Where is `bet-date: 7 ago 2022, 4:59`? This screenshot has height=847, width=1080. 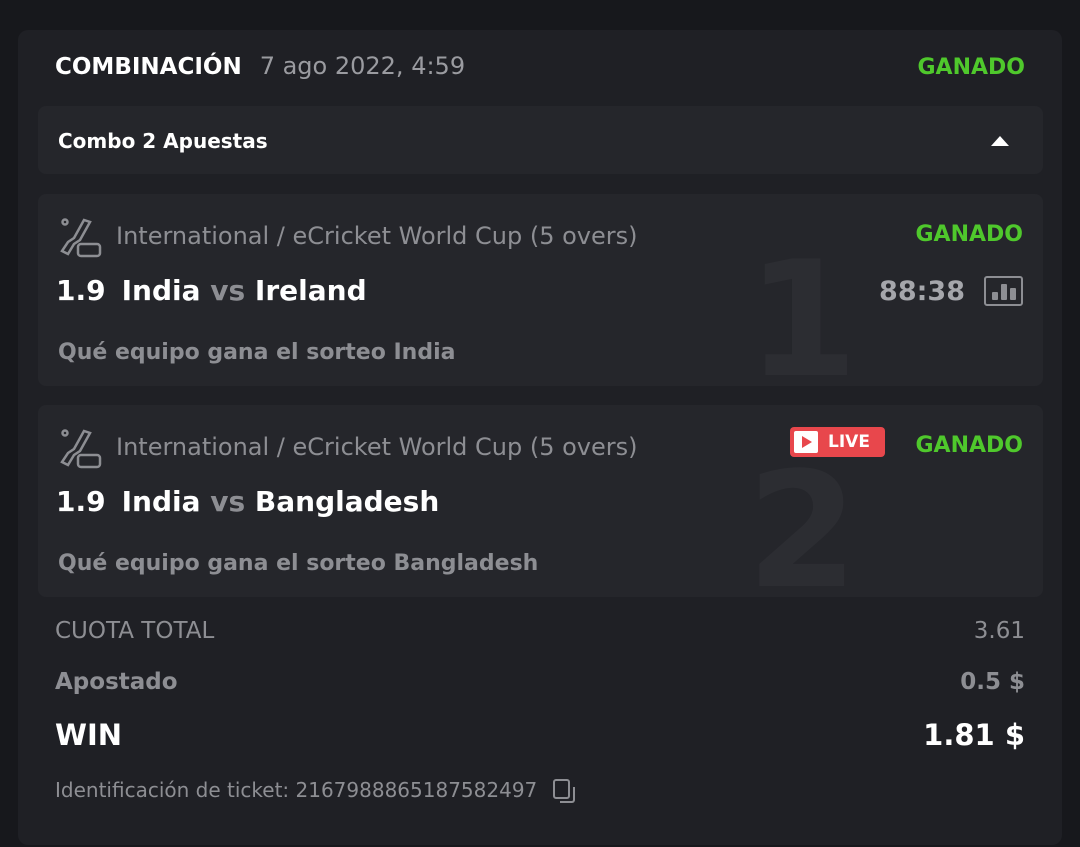
bet-date: 7 ago 2022, 4:59 is located at coordinates (362, 66).